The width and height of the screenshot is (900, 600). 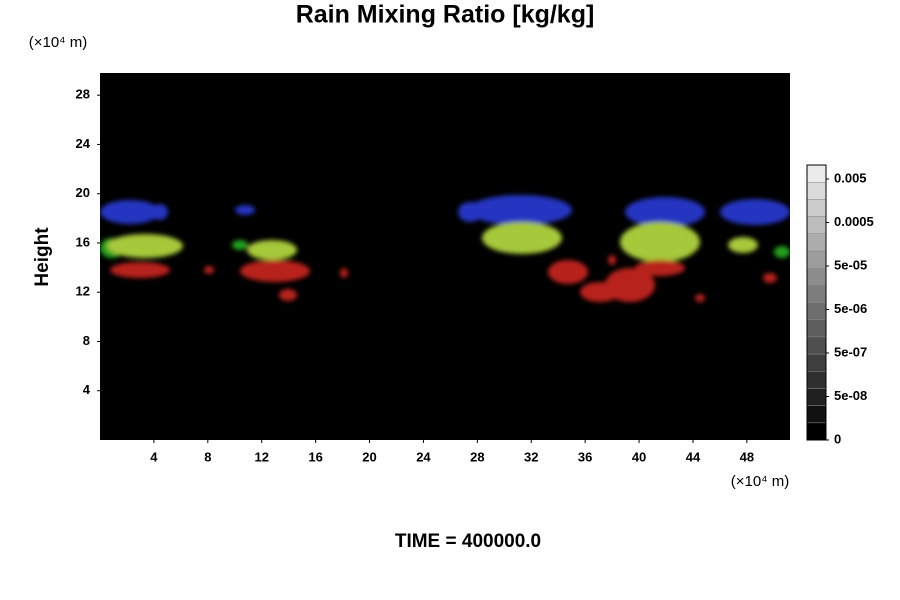 I want to click on colorbar-tick-label: 5e-08, so click(x=850, y=395).